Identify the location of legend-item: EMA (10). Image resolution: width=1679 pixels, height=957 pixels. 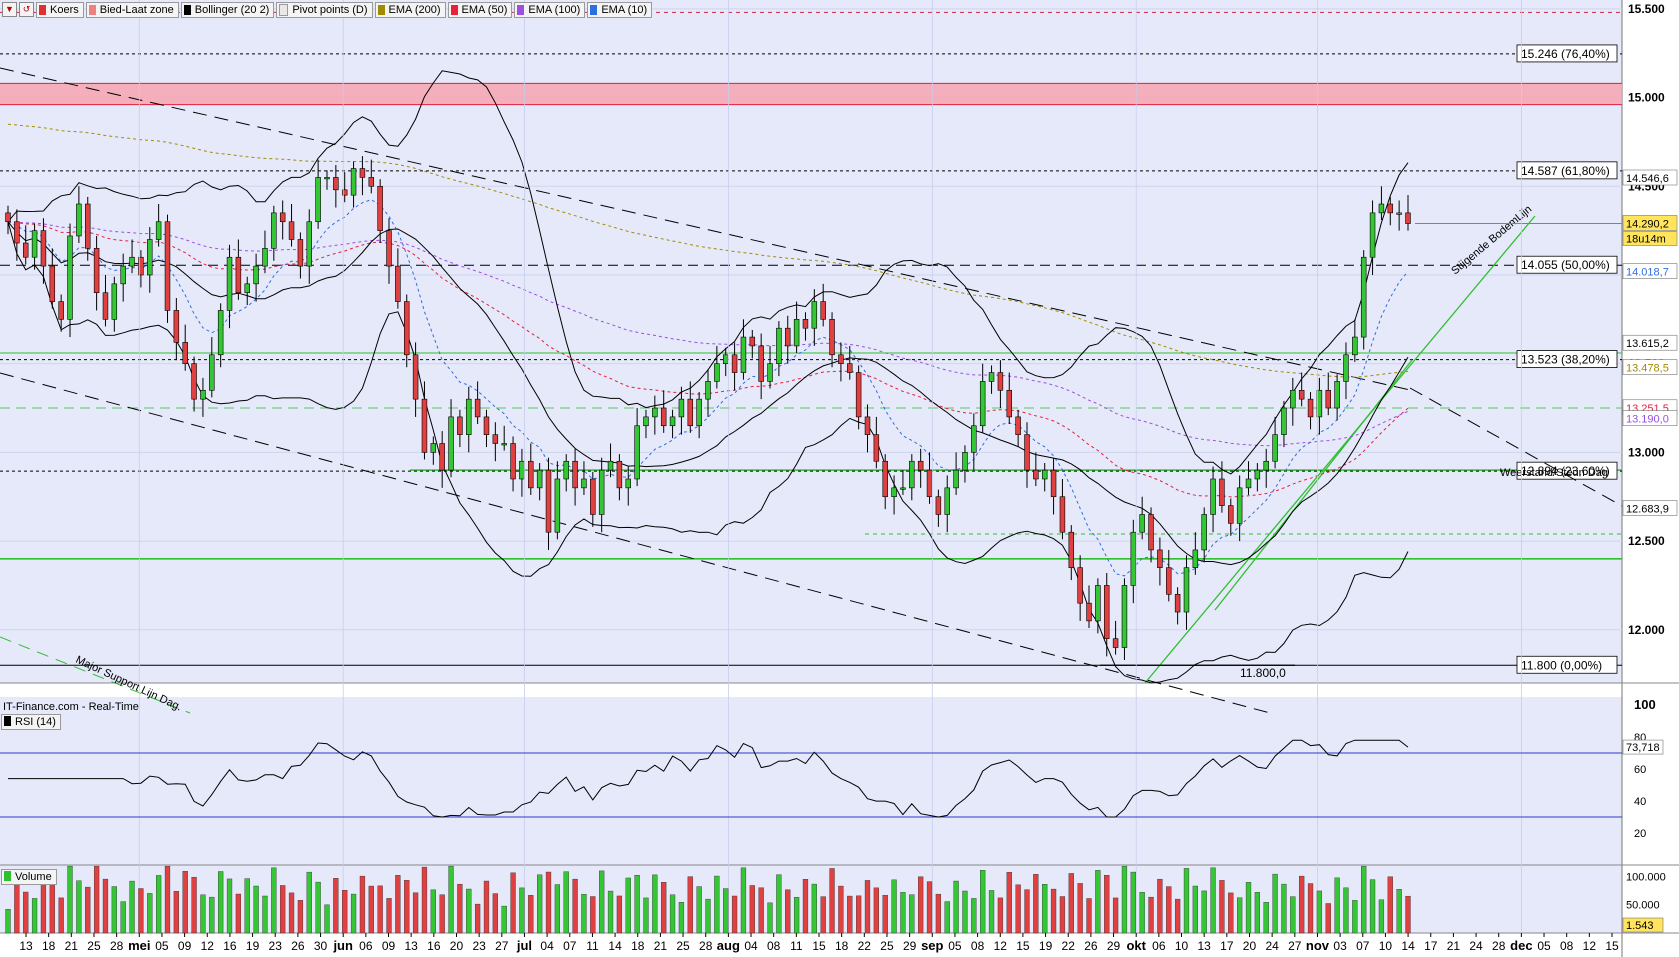
(620, 10).